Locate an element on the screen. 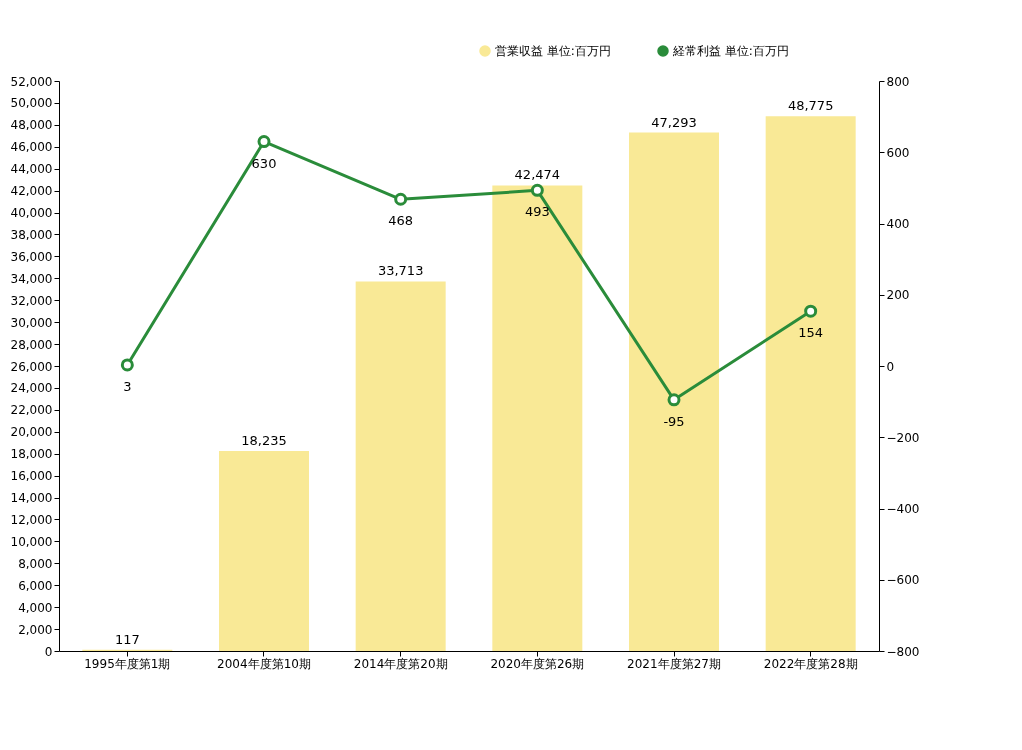  y-tick-label: 26,000 is located at coordinates (31, 366).